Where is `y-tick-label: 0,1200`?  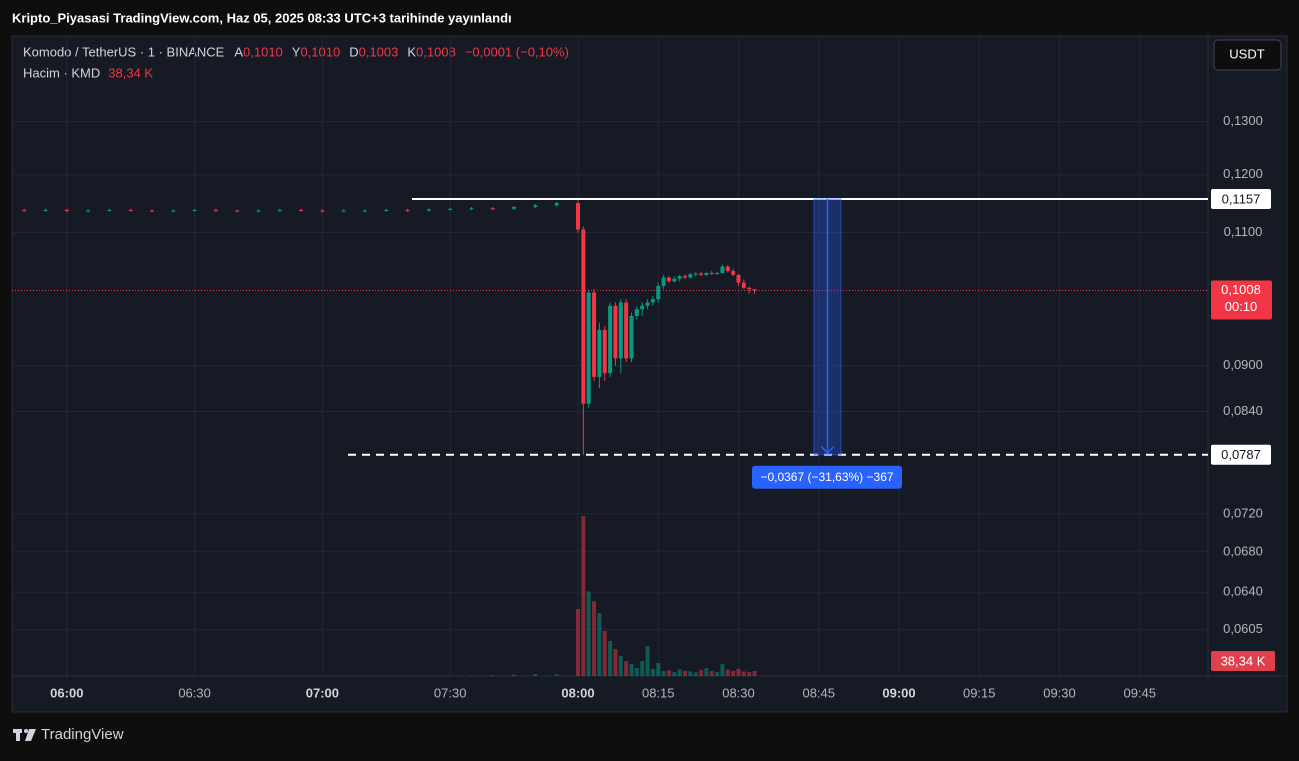
y-tick-label: 0,1200 is located at coordinates (1243, 173).